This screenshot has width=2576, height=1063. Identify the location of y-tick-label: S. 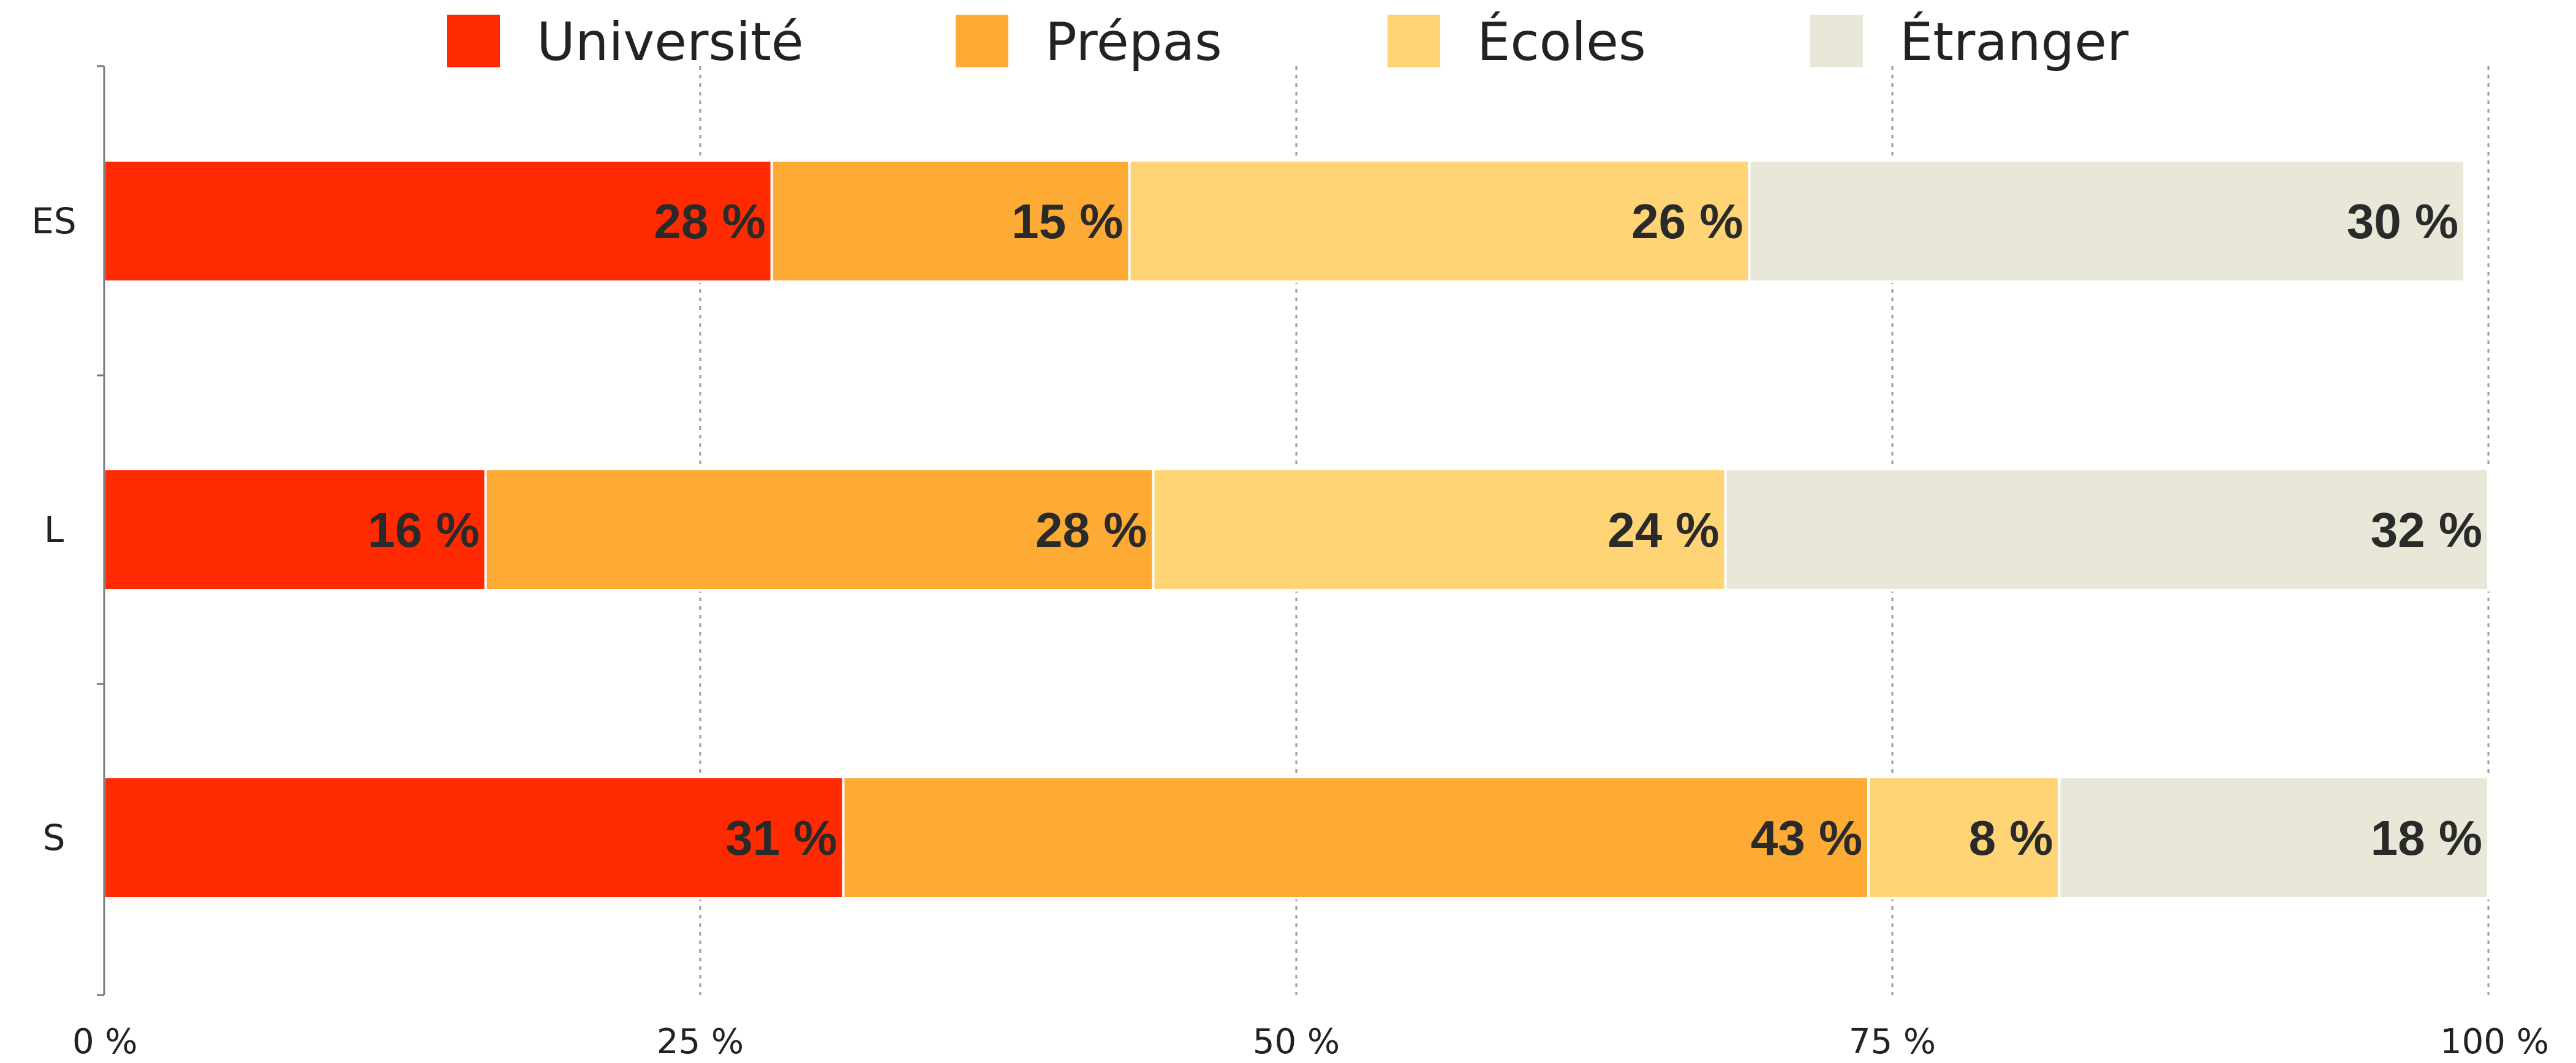
(54, 838).